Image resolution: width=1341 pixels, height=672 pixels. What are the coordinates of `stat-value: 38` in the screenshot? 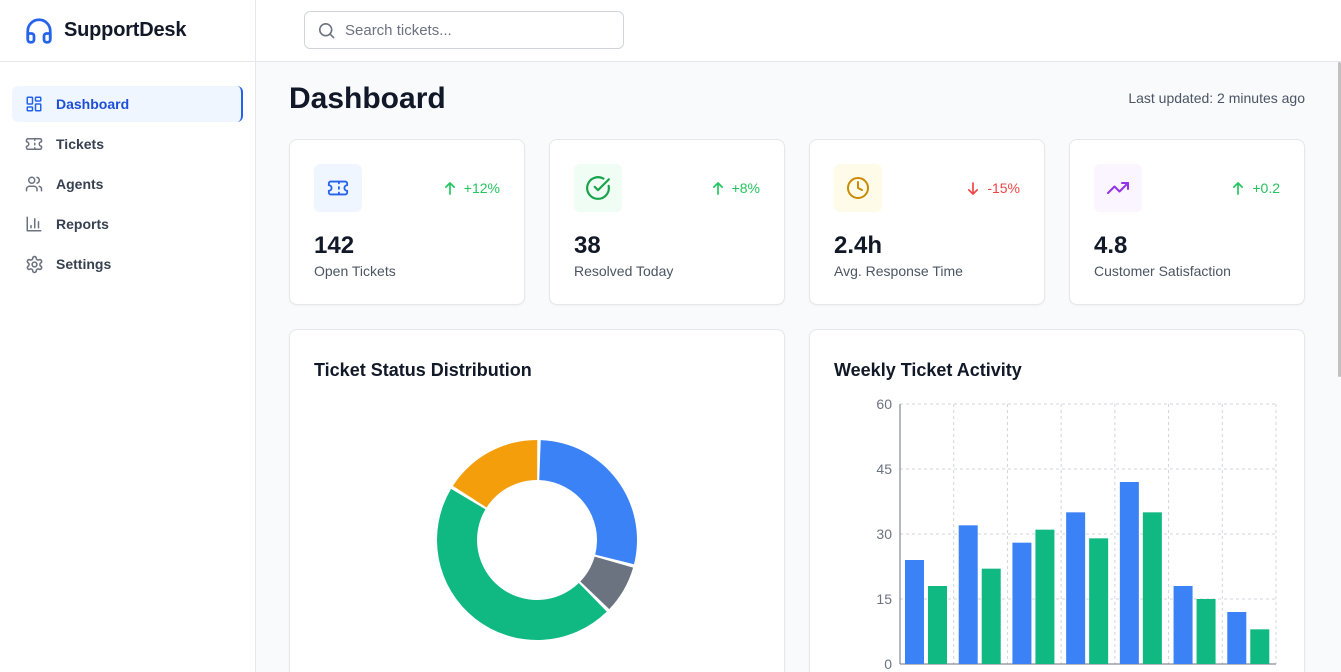 It's located at (587, 245).